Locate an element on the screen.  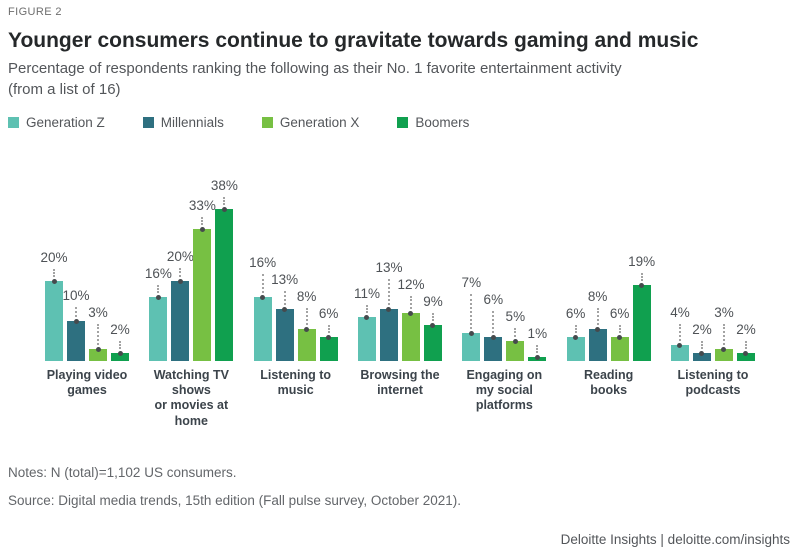
bar-group-browsing-the-internet: 11% 13% 12% 9% is located at coordinates (398, 253).